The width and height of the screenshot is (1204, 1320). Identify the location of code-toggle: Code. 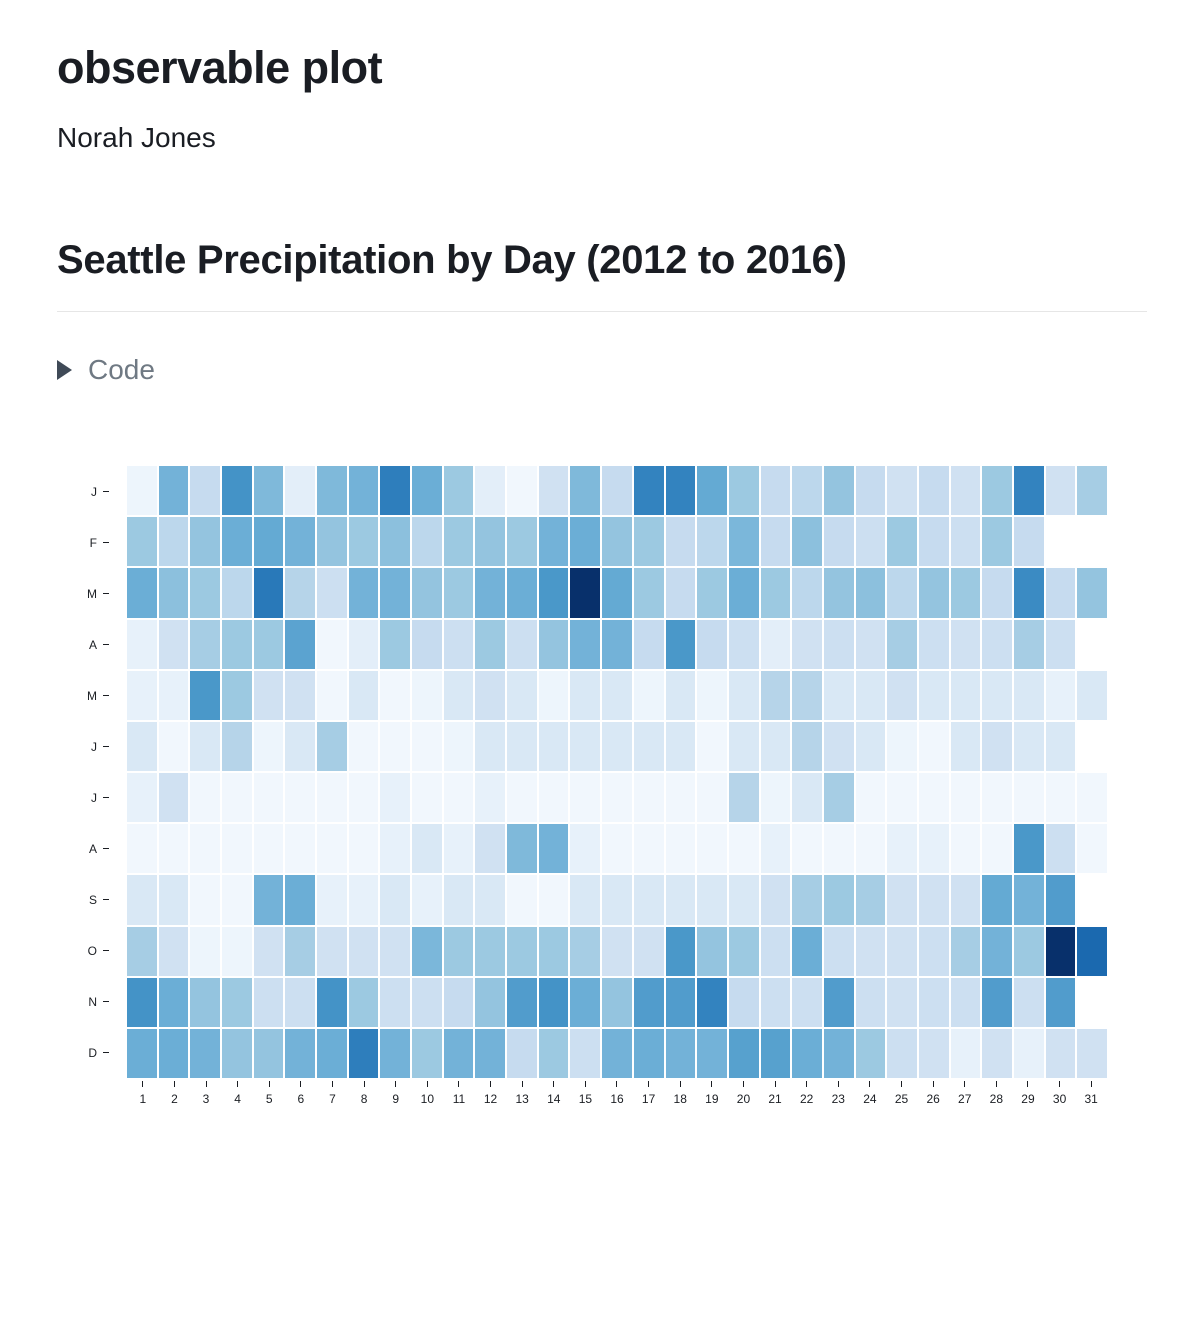
(106, 370).